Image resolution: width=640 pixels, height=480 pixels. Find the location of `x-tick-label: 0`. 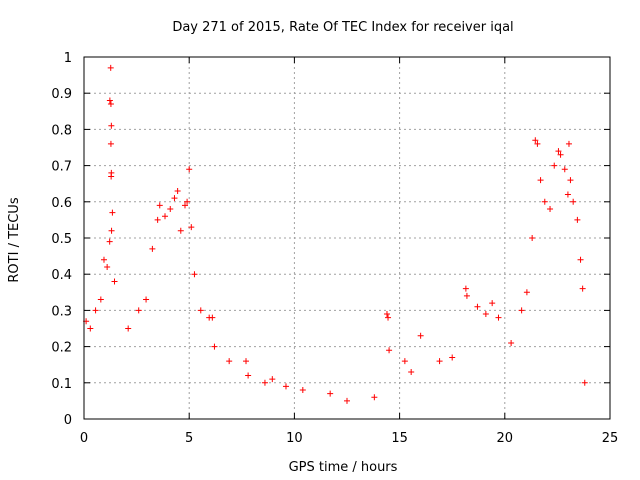

x-tick-label: 0 is located at coordinates (84, 438).